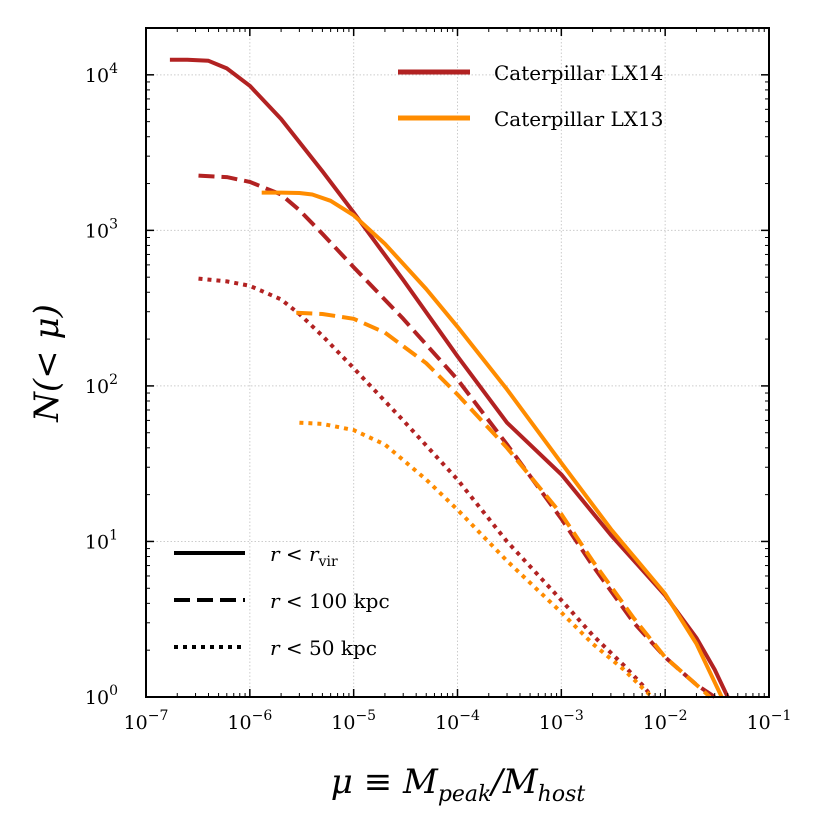 The height and width of the screenshot is (830, 830). What do you see at coordinates (146, 721) in the screenshot?
I see `x-tick-label: 10⁻⁷` at bounding box center [146, 721].